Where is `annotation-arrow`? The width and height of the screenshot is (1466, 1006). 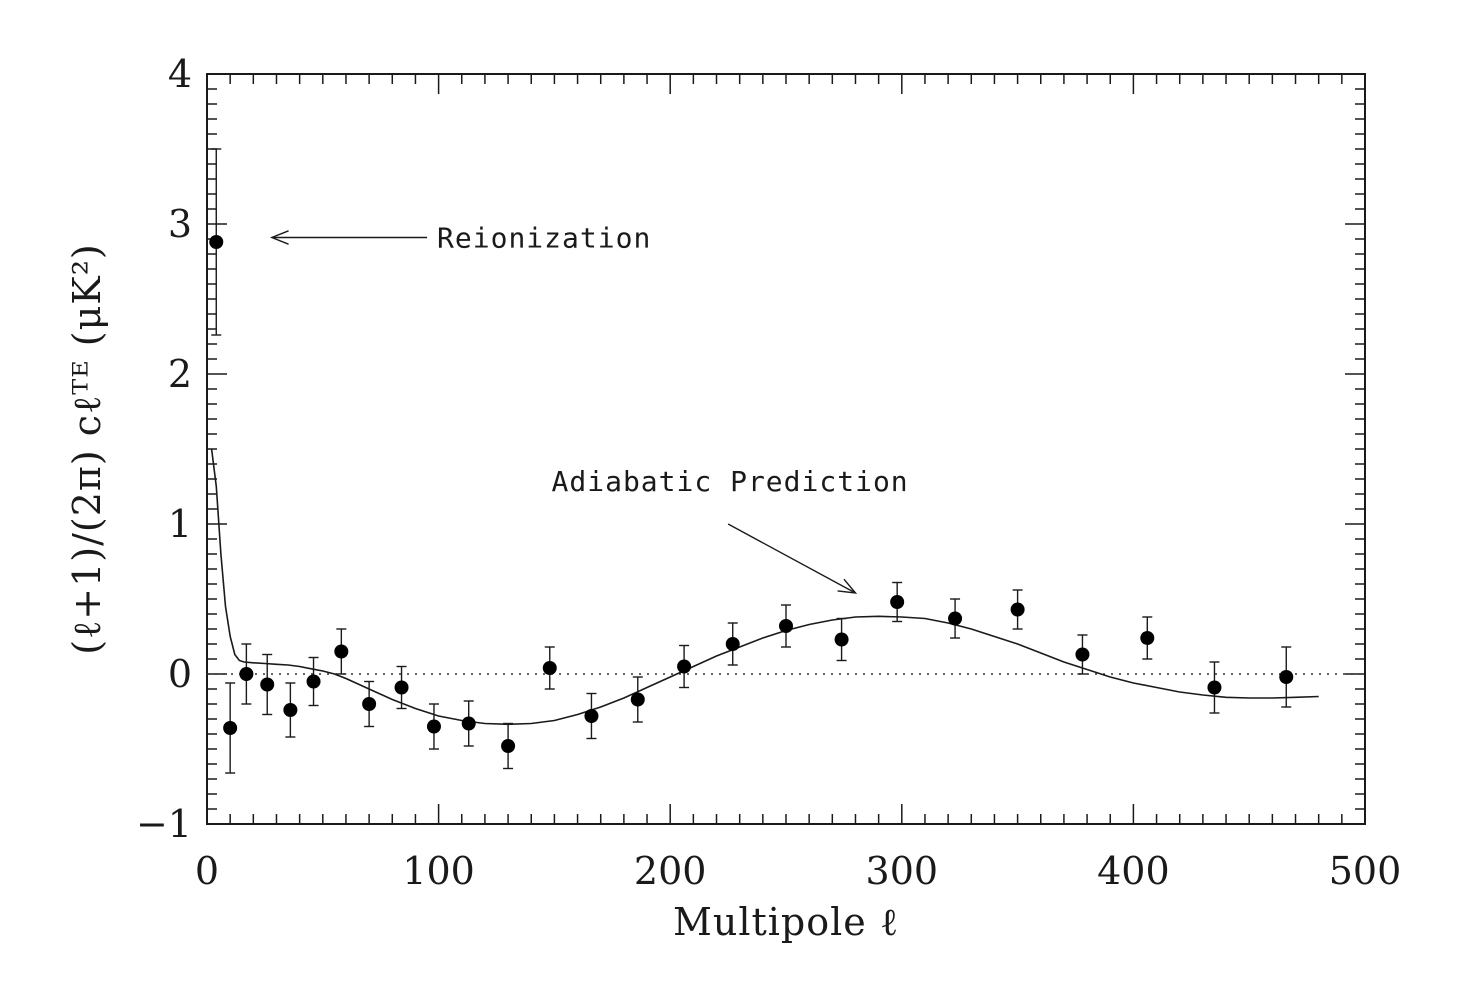
annotation-arrow is located at coordinates (791, 558).